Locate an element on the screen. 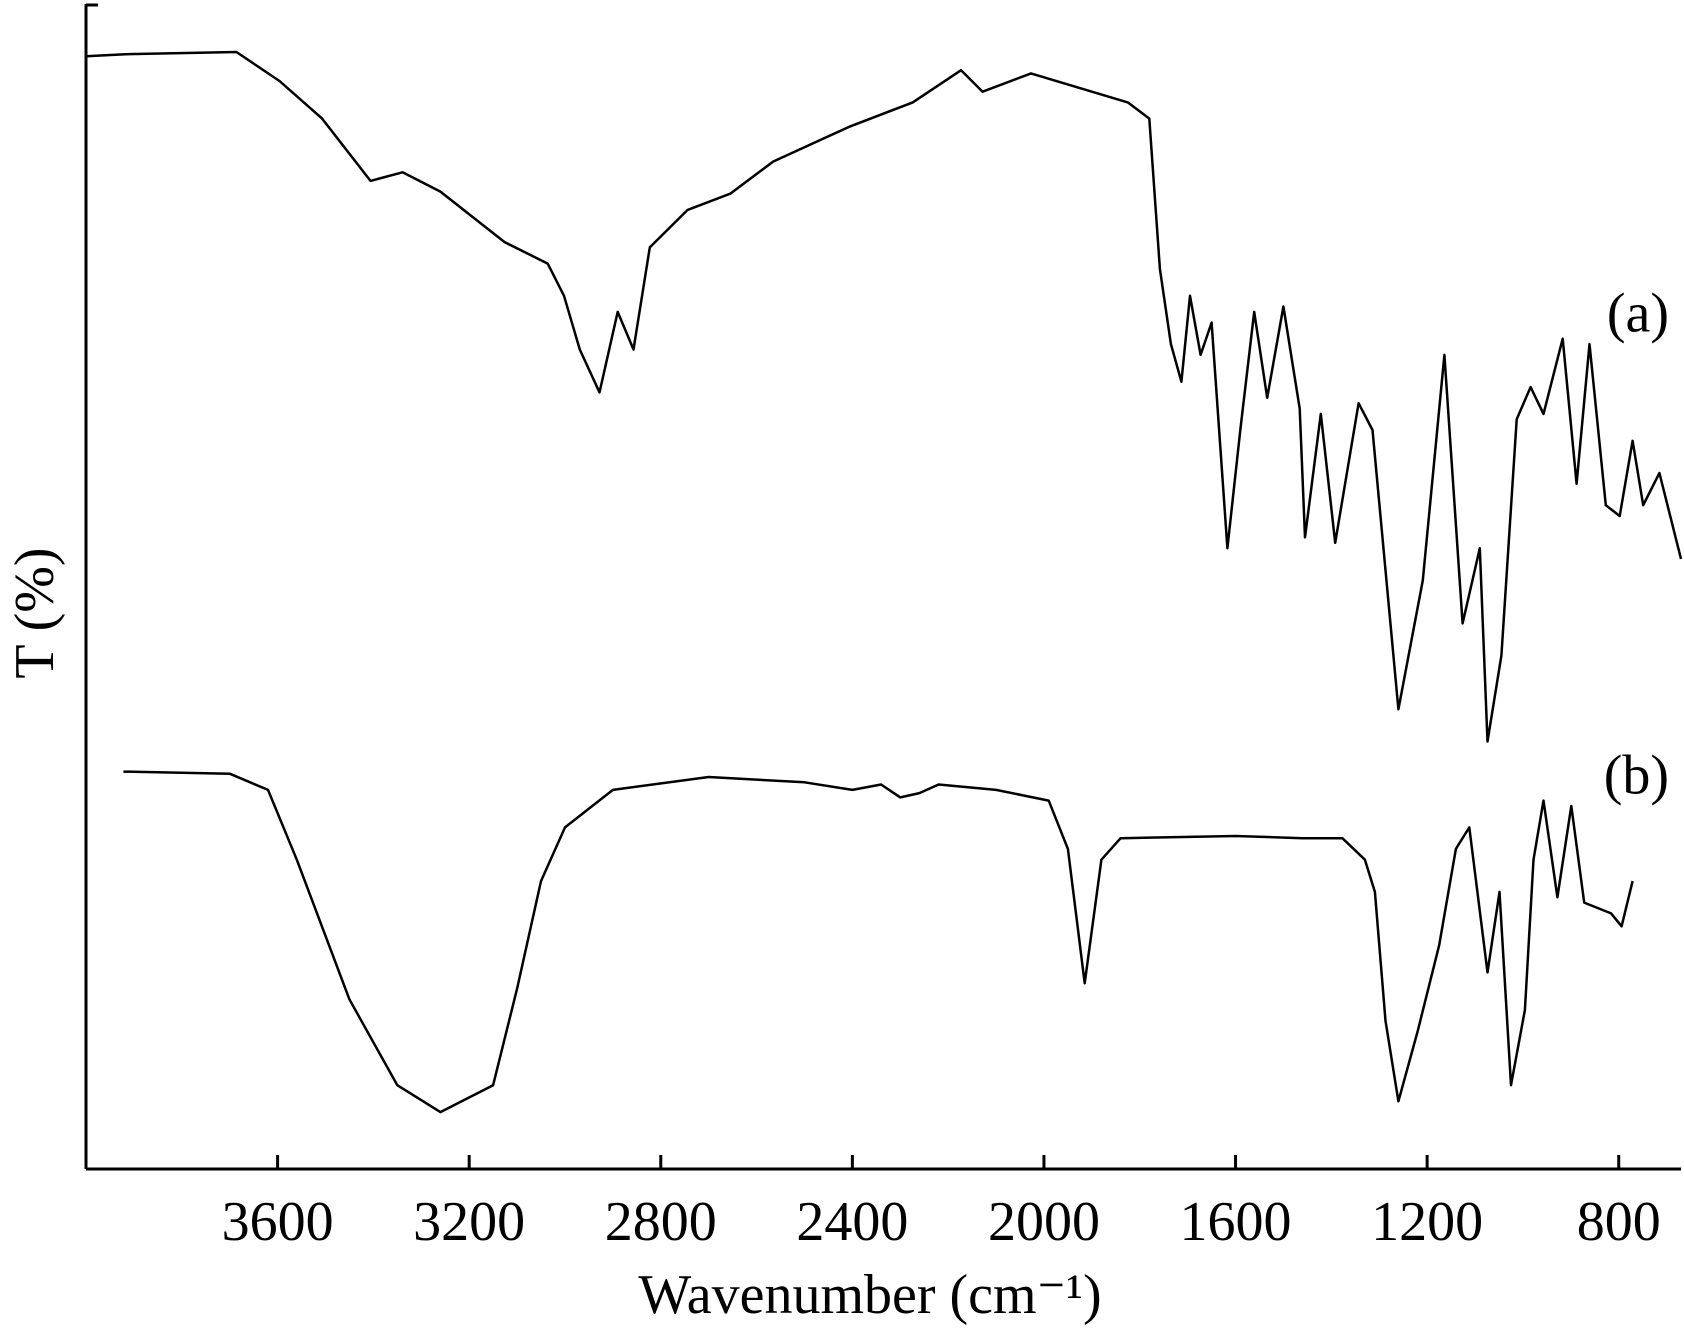 Image resolution: width=1684 pixels, height=1341 pixels. x-axis-label: Wavenumber (cm⁻¹) is located at coordinates (869, 1295).